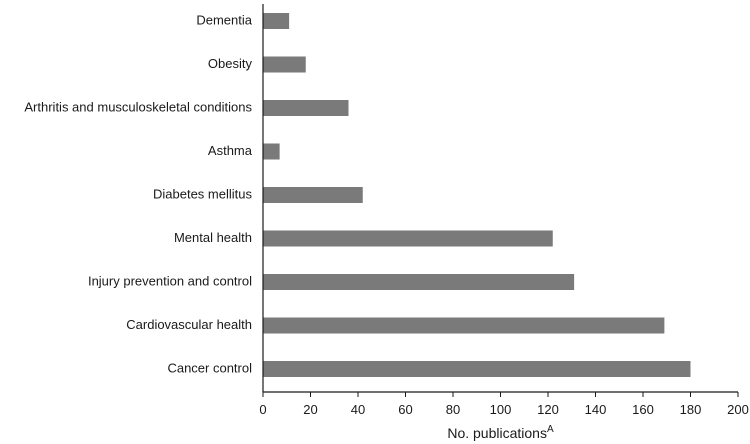  What do you see at coordinates (464, 325) in the screenshot?
I see `bar-cardiovascular-health` at bounding box center [464, 325].